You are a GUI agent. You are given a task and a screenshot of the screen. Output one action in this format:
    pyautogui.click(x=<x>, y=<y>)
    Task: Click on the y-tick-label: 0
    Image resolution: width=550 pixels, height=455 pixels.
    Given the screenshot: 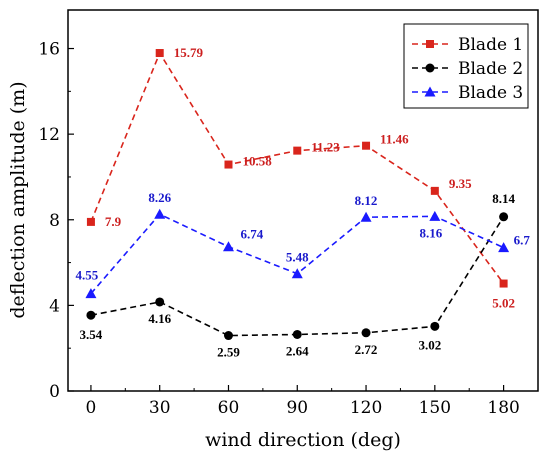 What is the action you would take?
    pyautogui.click(x=54, y=392)
    